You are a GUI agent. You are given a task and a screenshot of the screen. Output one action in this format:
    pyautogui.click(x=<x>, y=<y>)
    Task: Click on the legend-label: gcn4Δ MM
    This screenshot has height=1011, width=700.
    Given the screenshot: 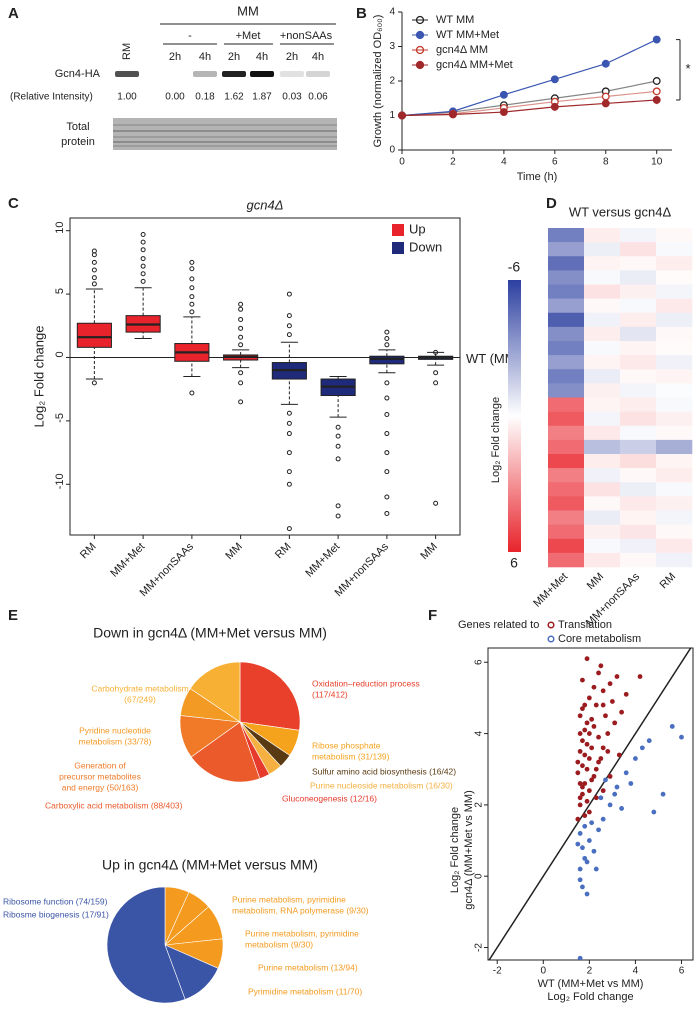 What is the action you would take?
    pyautogui.click(x=462, y=50)
    